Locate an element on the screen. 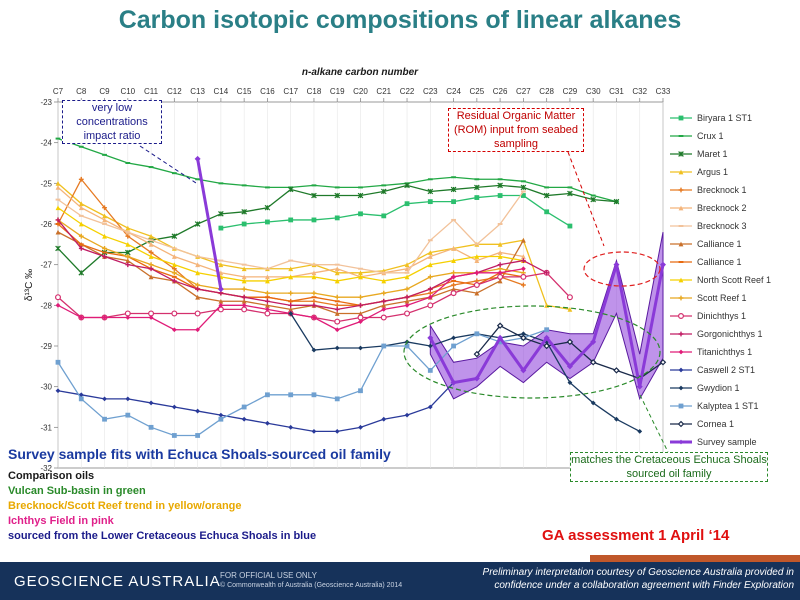 The width and height of the screenshot is (800, 600). low-concentration-note: very low concentrations impact ratio is located at coordinates (112, 122).